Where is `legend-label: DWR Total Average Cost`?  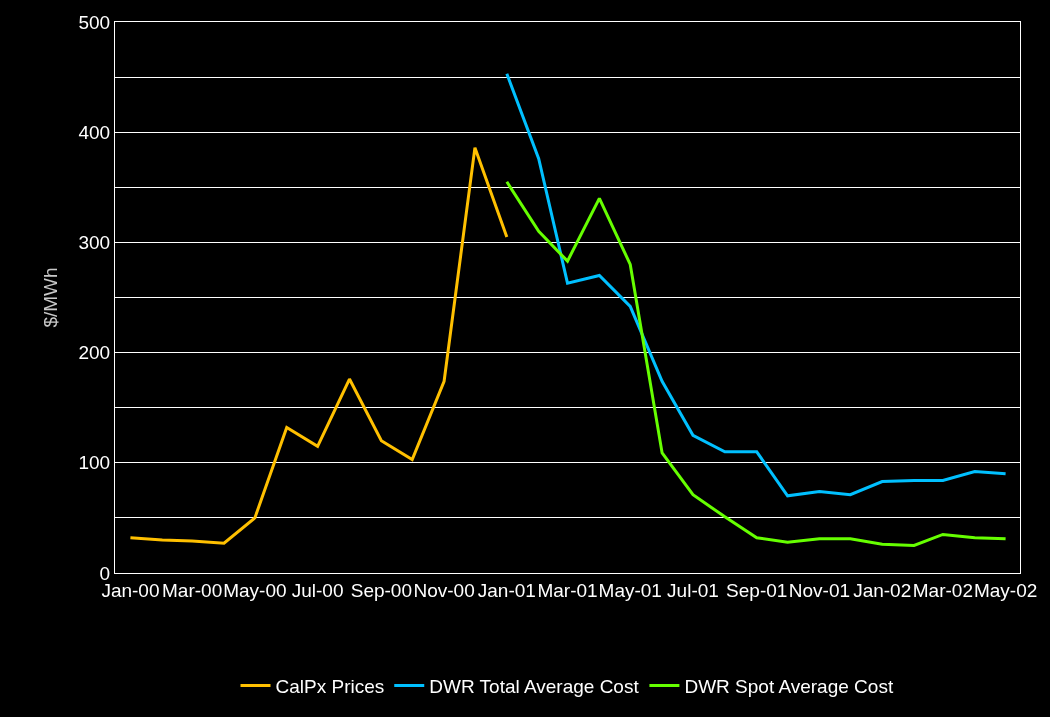 legend-label: DWR Total Average Cost is located at coordinates (534, 686).